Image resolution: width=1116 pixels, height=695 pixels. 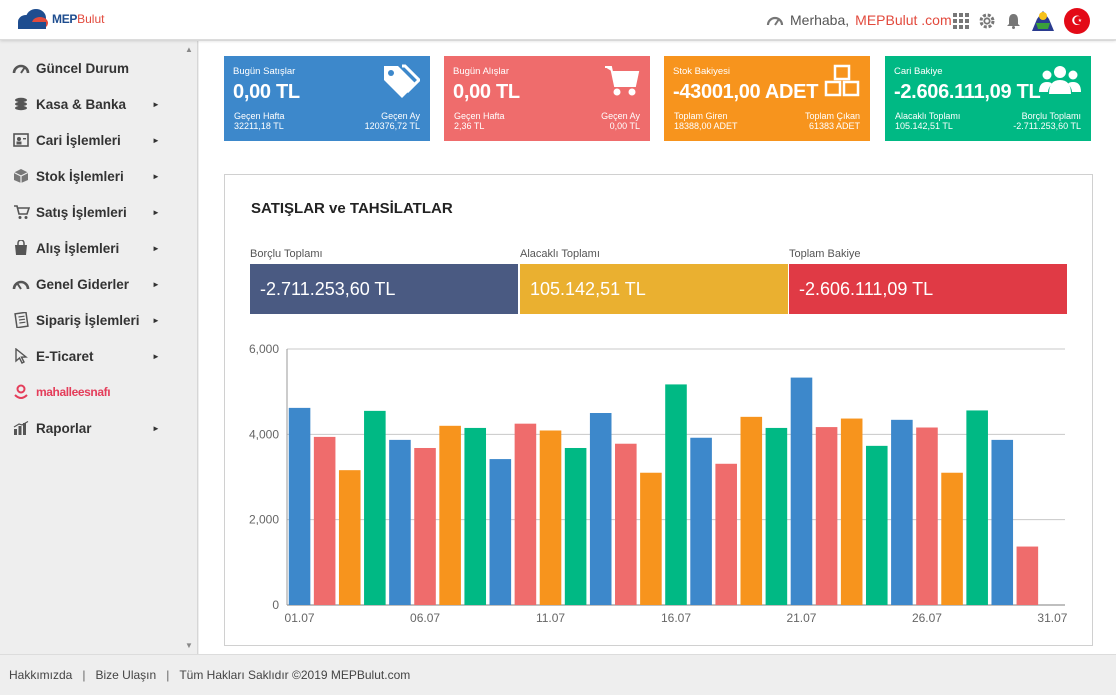 I want to click on sidebar-item-label: mahalleesnafı, so click(x=73, y=392).